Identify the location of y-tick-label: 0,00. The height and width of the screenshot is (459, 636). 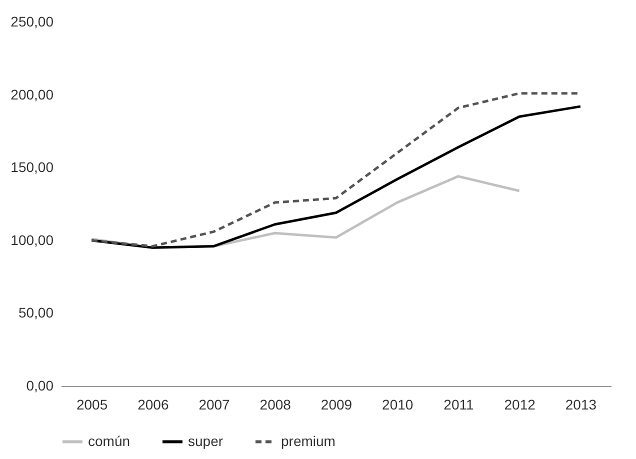
(40, 386).